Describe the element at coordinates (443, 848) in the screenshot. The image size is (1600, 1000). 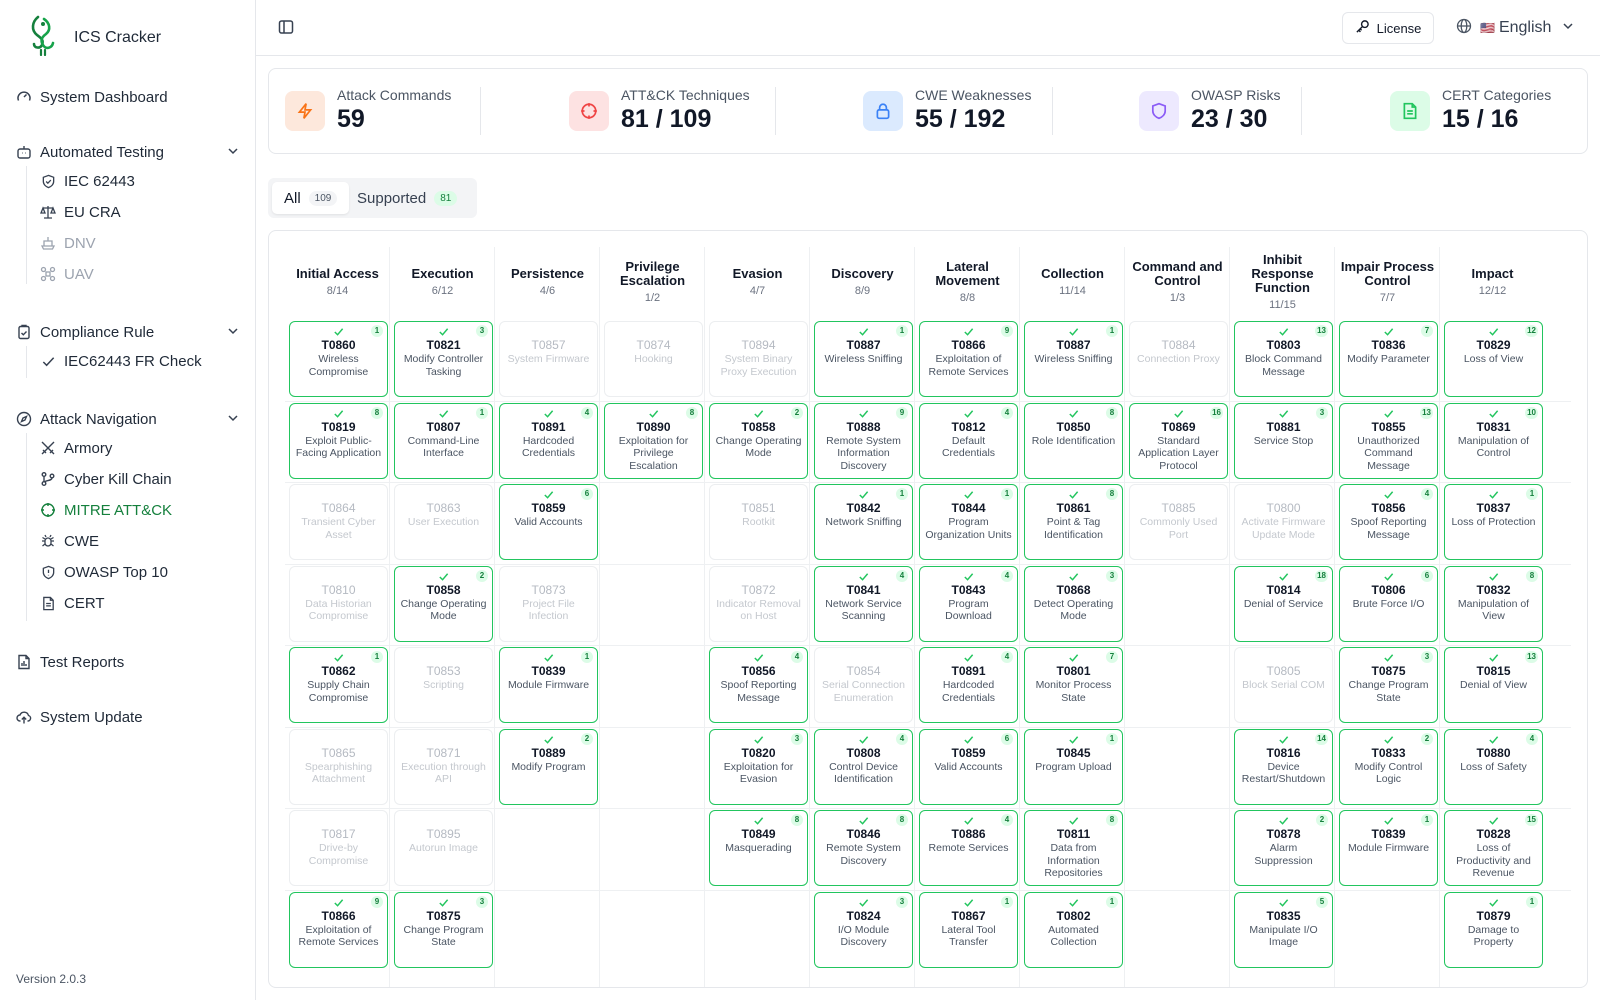
I see `technique-cell: T0895 Autorun Image` at that location.